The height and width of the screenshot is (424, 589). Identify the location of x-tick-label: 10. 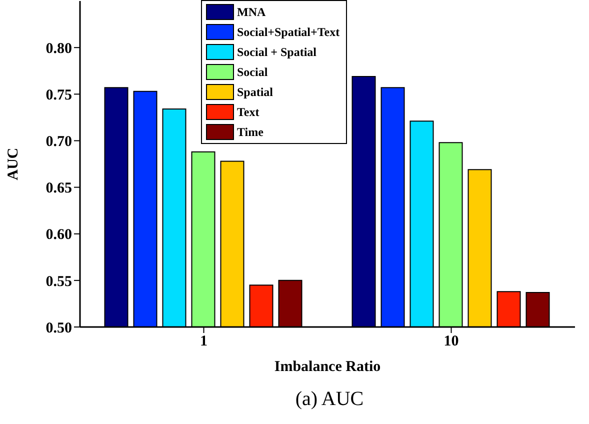
(451, 342).